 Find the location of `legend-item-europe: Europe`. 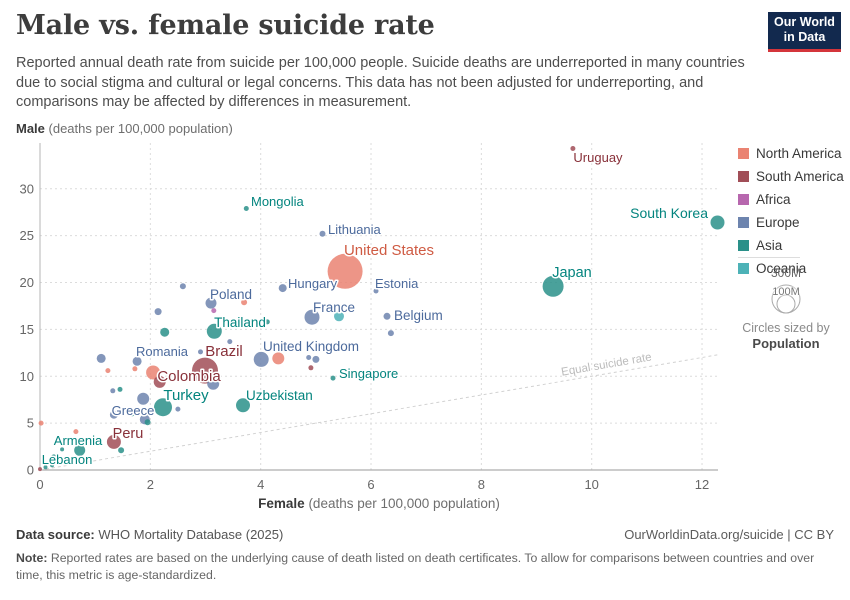

legend-item-europe: Europe is located at coordinates (791, 222).